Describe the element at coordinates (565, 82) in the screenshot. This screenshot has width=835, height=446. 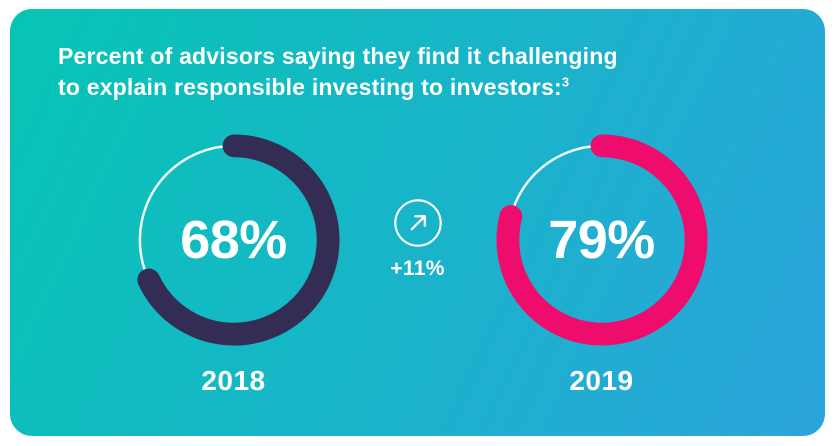
I see `footnote-marker: 3` at that location.